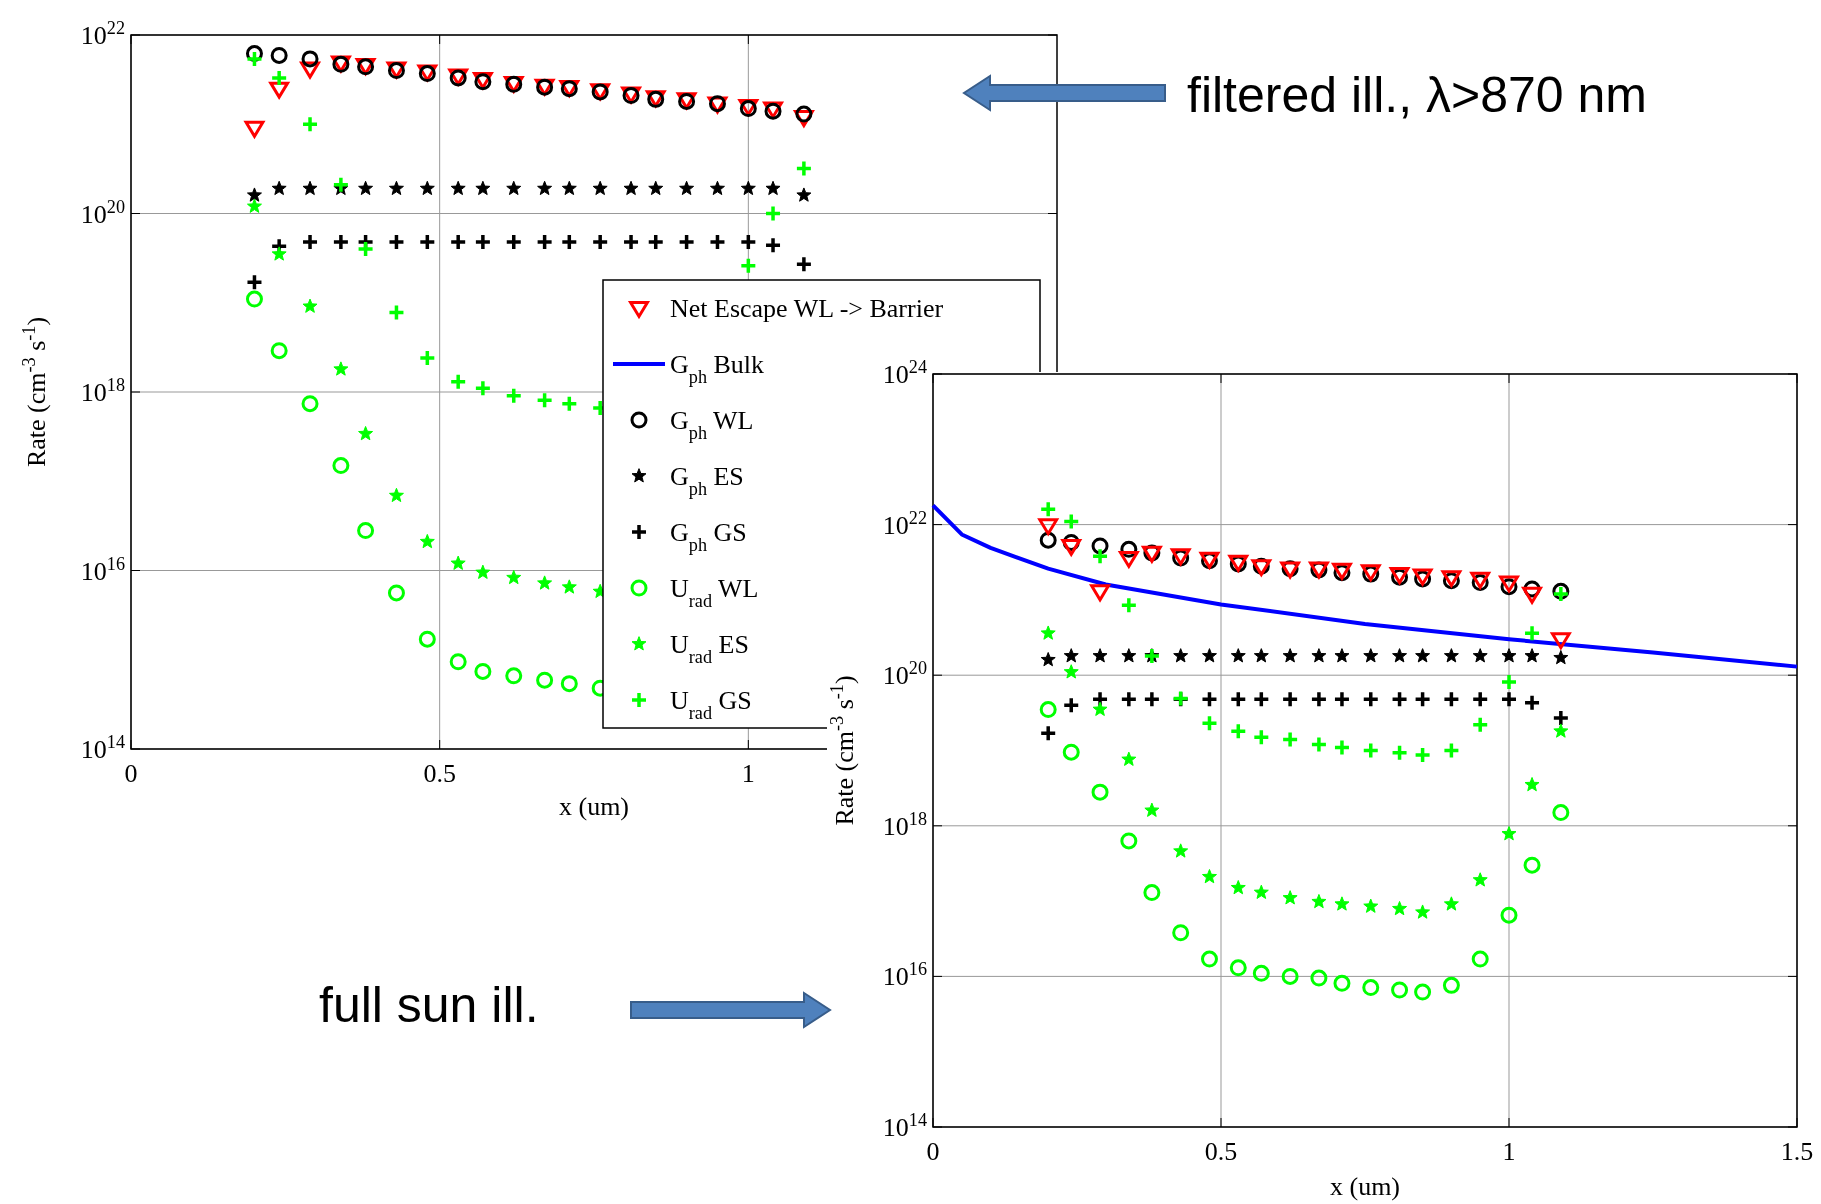 The width and height of the screenshot is (1821, 1204). Describe the element at coordinates (711, 704) in the screenshot. I see `legend-label: U$_{rad}$ GS` at that location.